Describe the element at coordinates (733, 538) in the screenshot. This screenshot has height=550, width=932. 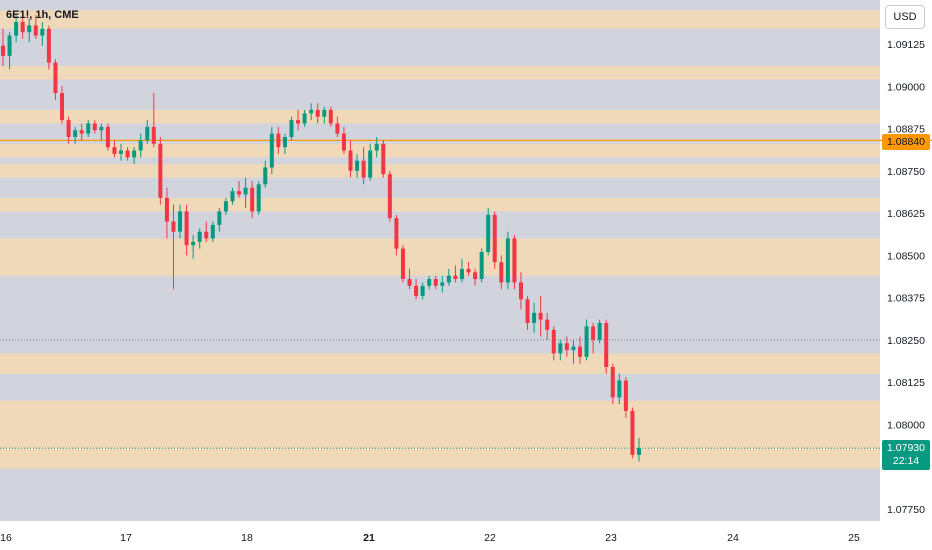
I see `time-axis-label: 24` at that location.